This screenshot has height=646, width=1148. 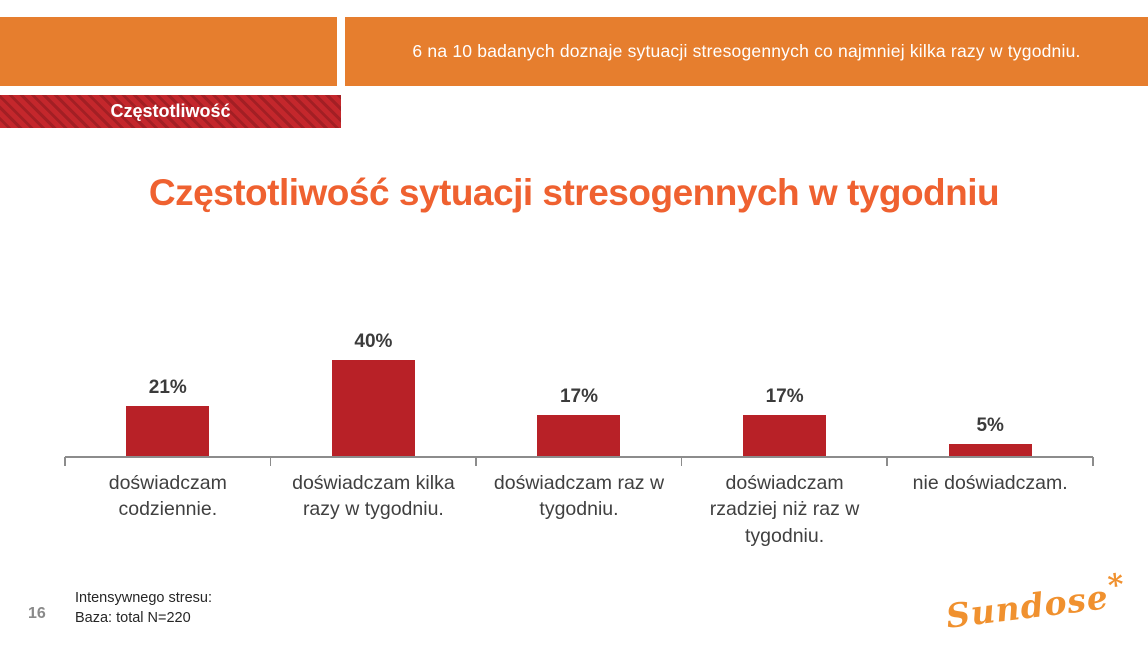 I want to click on category-label: doświadczam rzadziej niż raz w tygodniu., so click(x=784, y=509).